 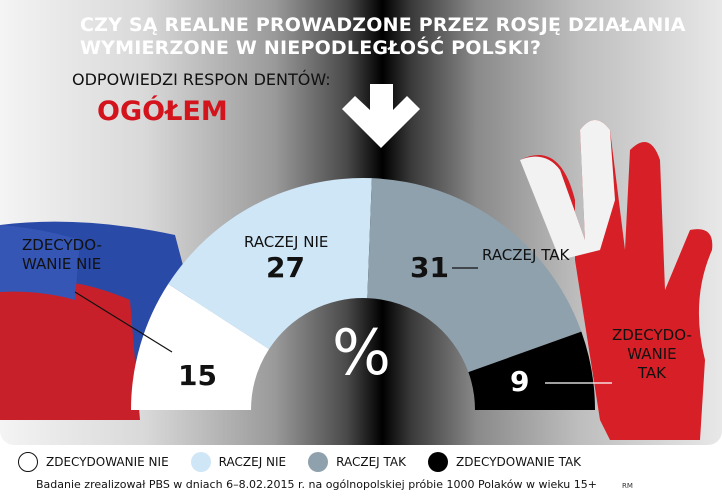 What do you see at coordinates (652, 354) in the screenshot?
I see `slice-label-zdecydowanie-tak: ZDECYDO- WANIE TAK` at bounding box center [652, 354].